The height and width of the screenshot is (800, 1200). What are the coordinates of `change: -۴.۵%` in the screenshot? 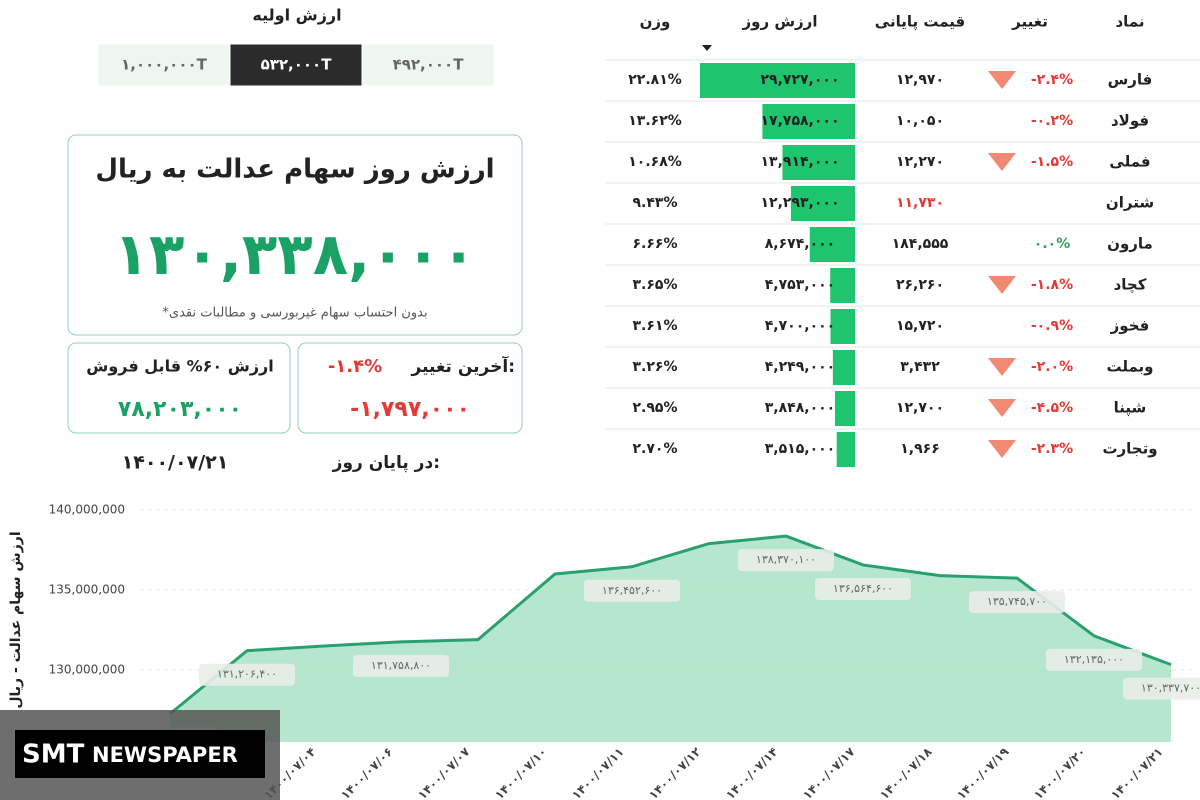 It's located at (1052, 408).